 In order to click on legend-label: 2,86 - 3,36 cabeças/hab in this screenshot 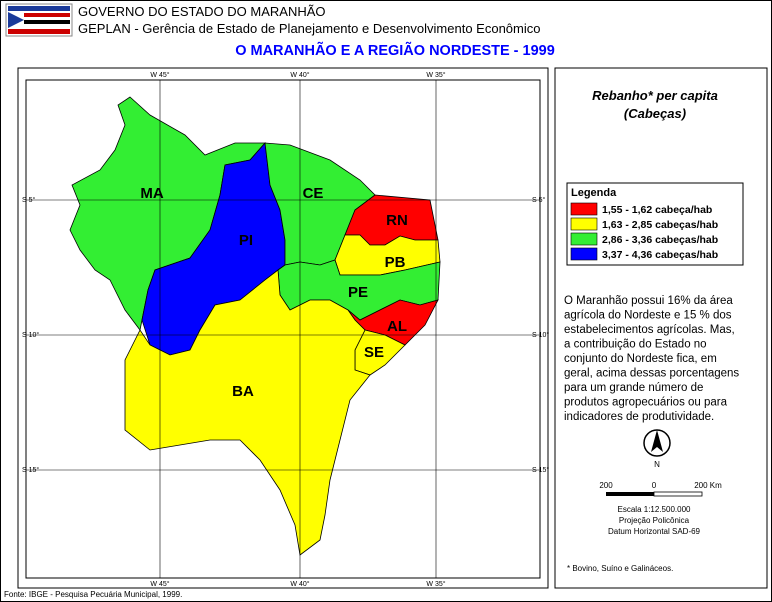, I will do `click(660, 240)`.